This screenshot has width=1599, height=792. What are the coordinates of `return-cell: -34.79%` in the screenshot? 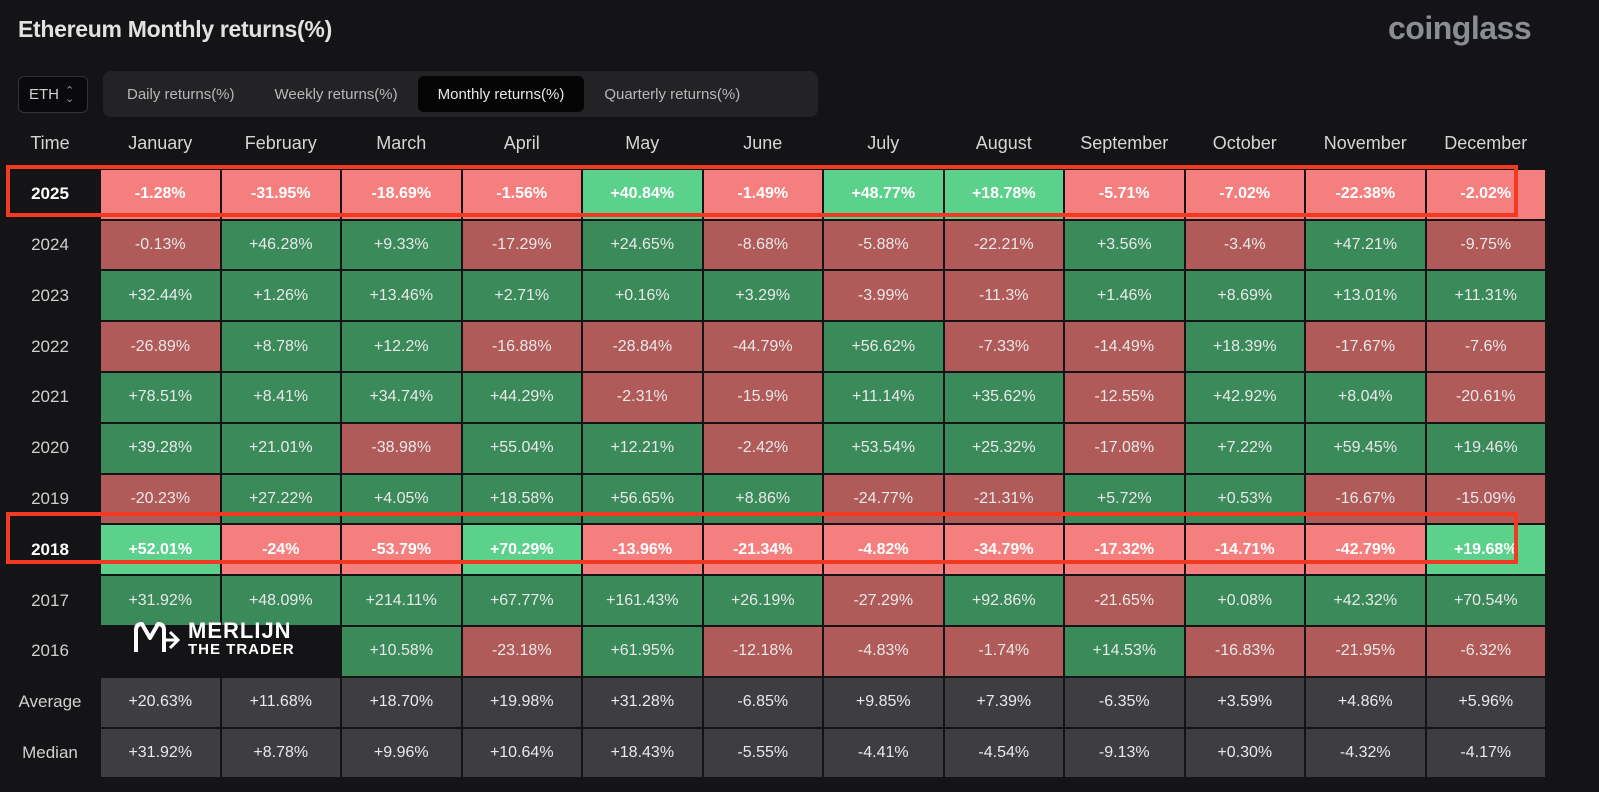 It's located at (1003, 550).